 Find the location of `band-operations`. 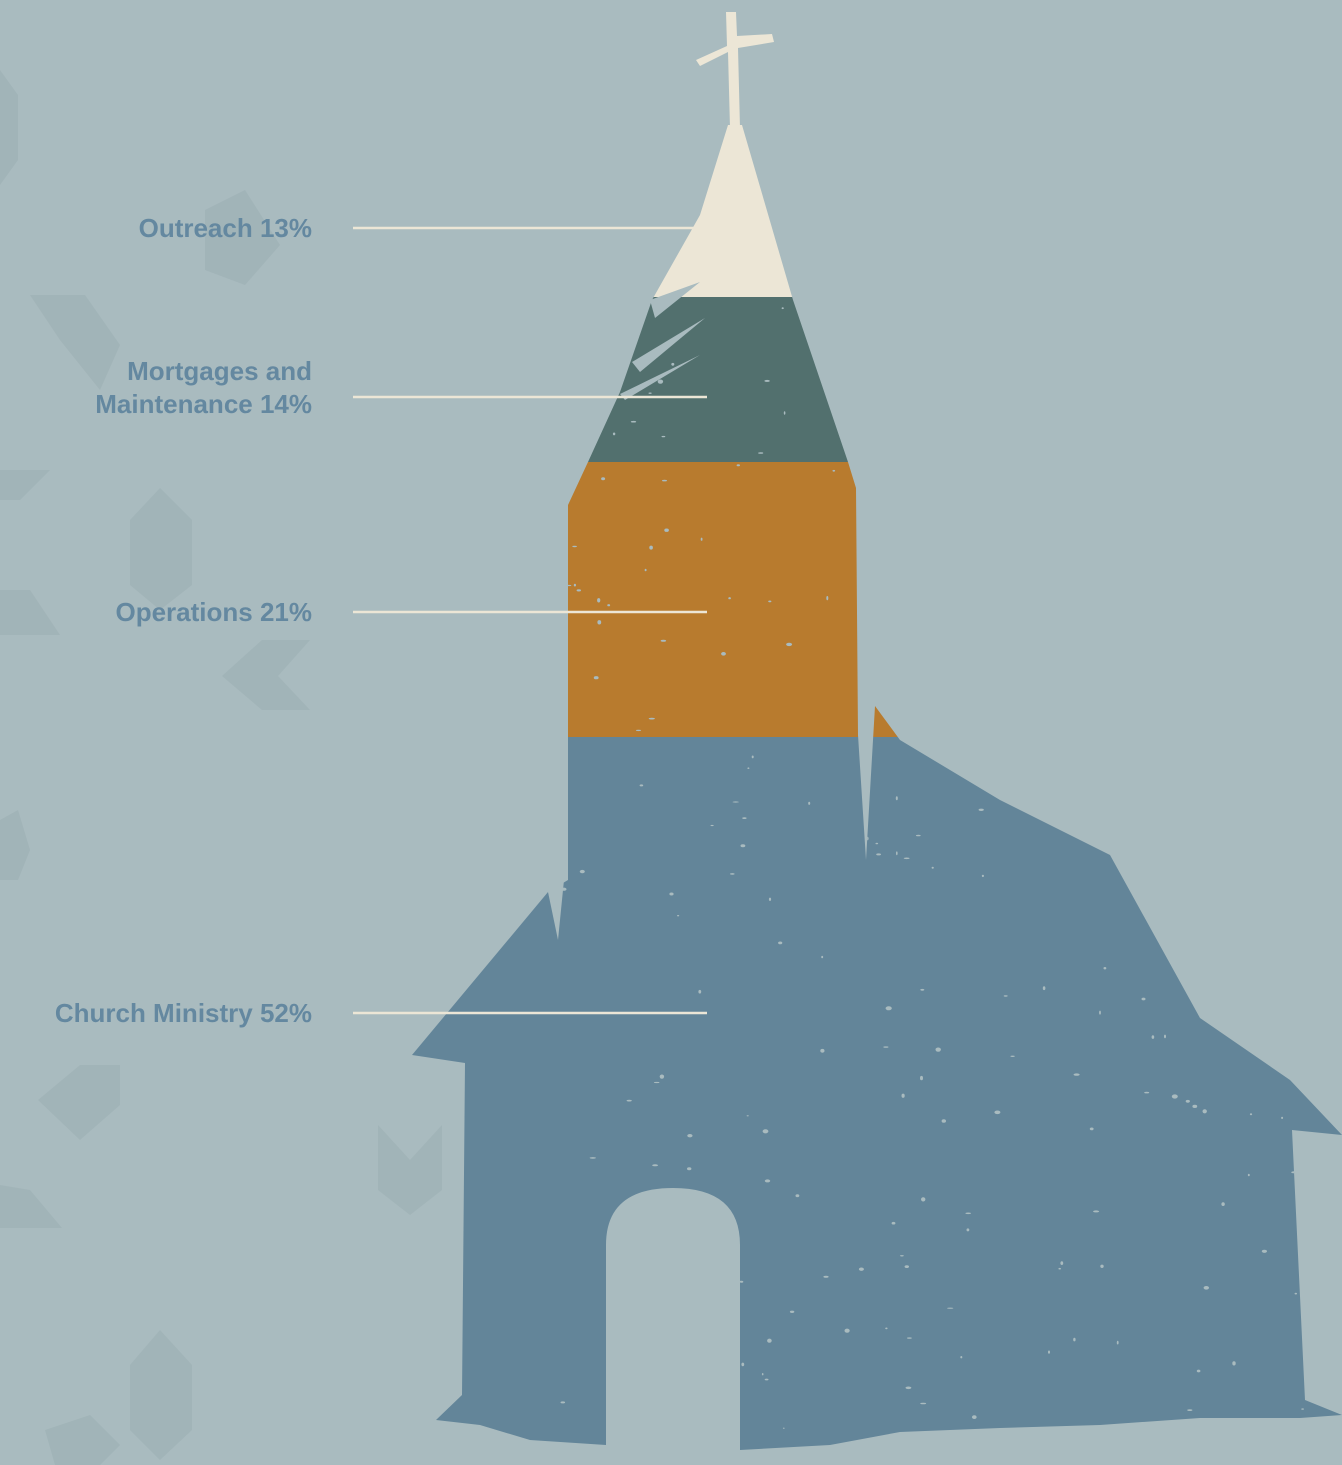

band-operations is located at coordinates (877, 599).